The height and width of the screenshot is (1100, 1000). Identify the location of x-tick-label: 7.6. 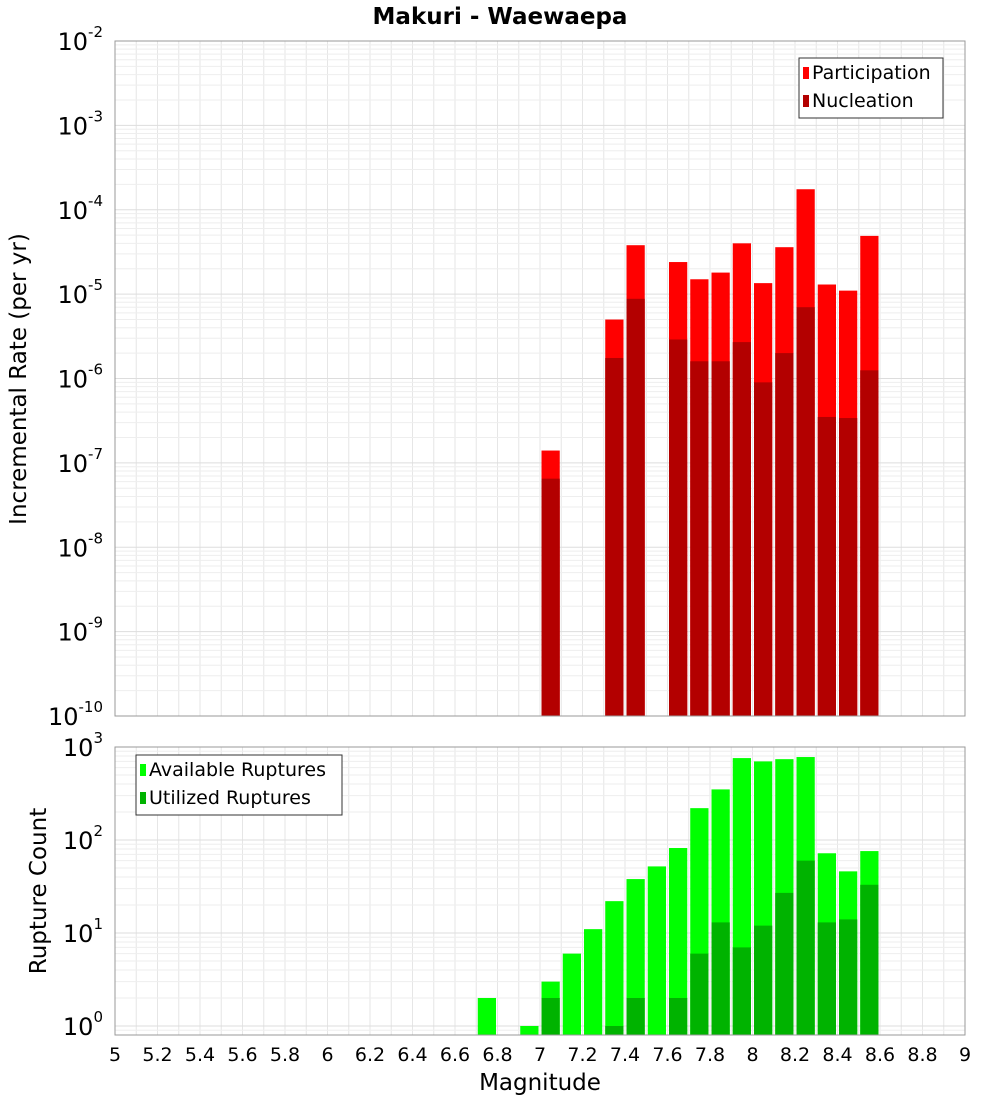
(667, 1055).